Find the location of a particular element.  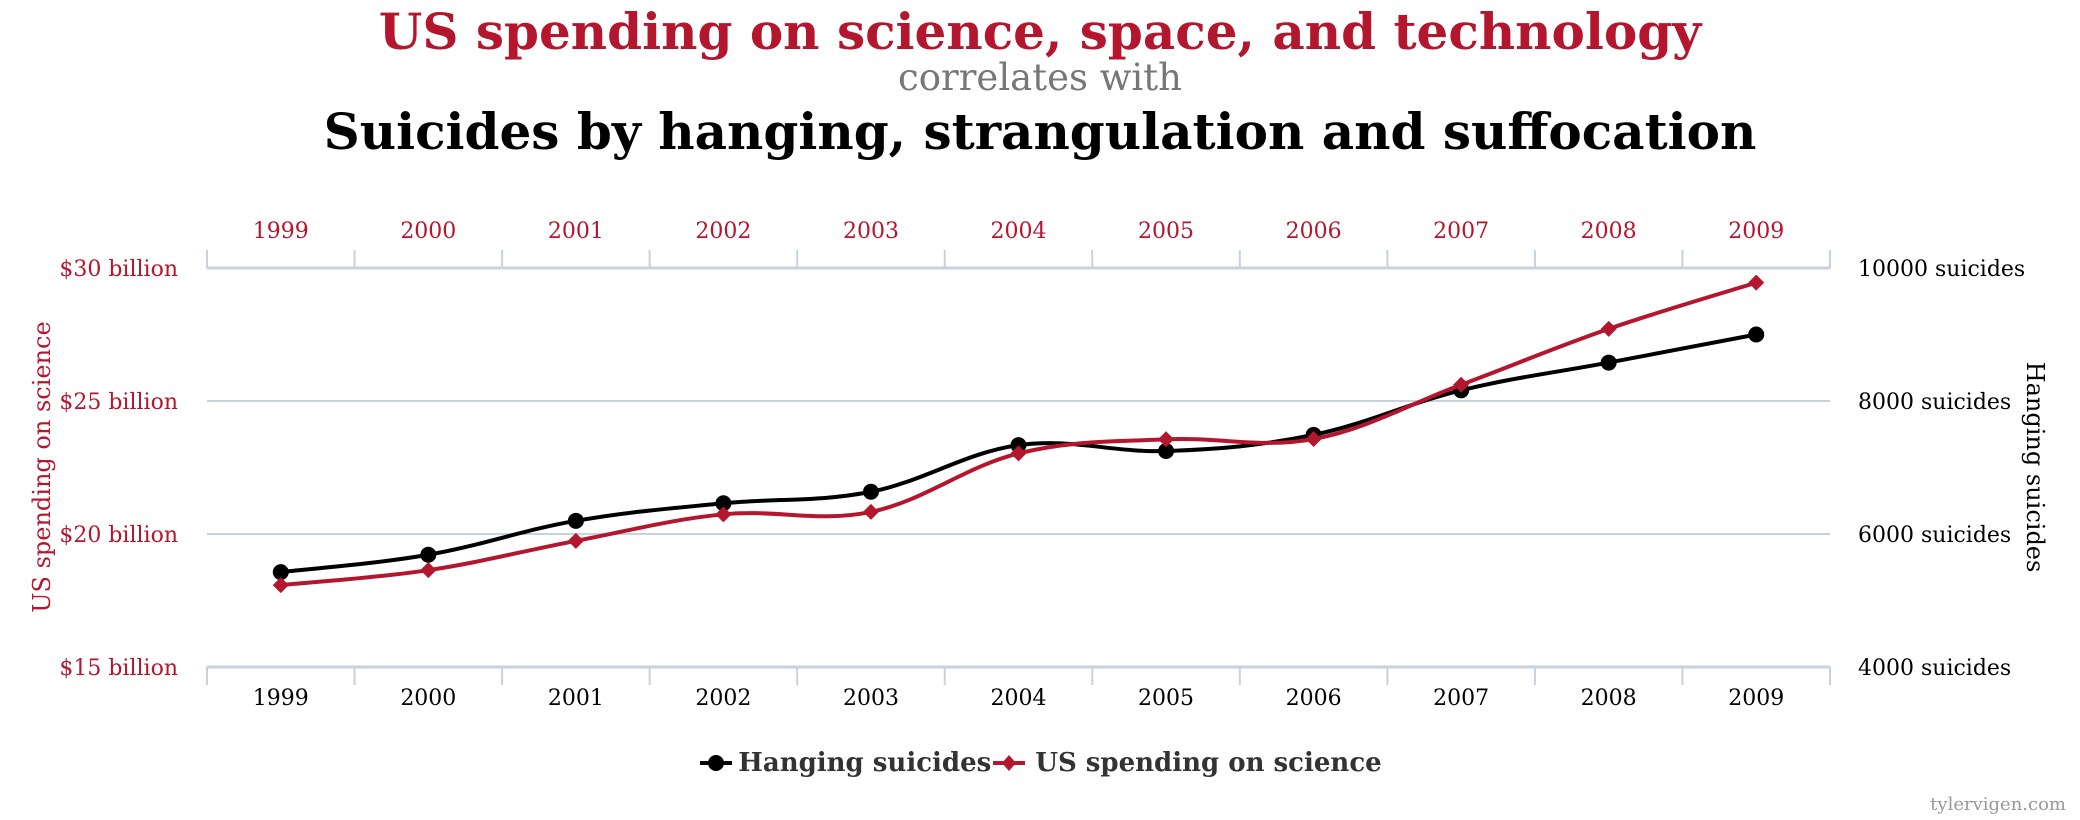

x-tick-label-top: 2000 is located at coordinates (428, 231).